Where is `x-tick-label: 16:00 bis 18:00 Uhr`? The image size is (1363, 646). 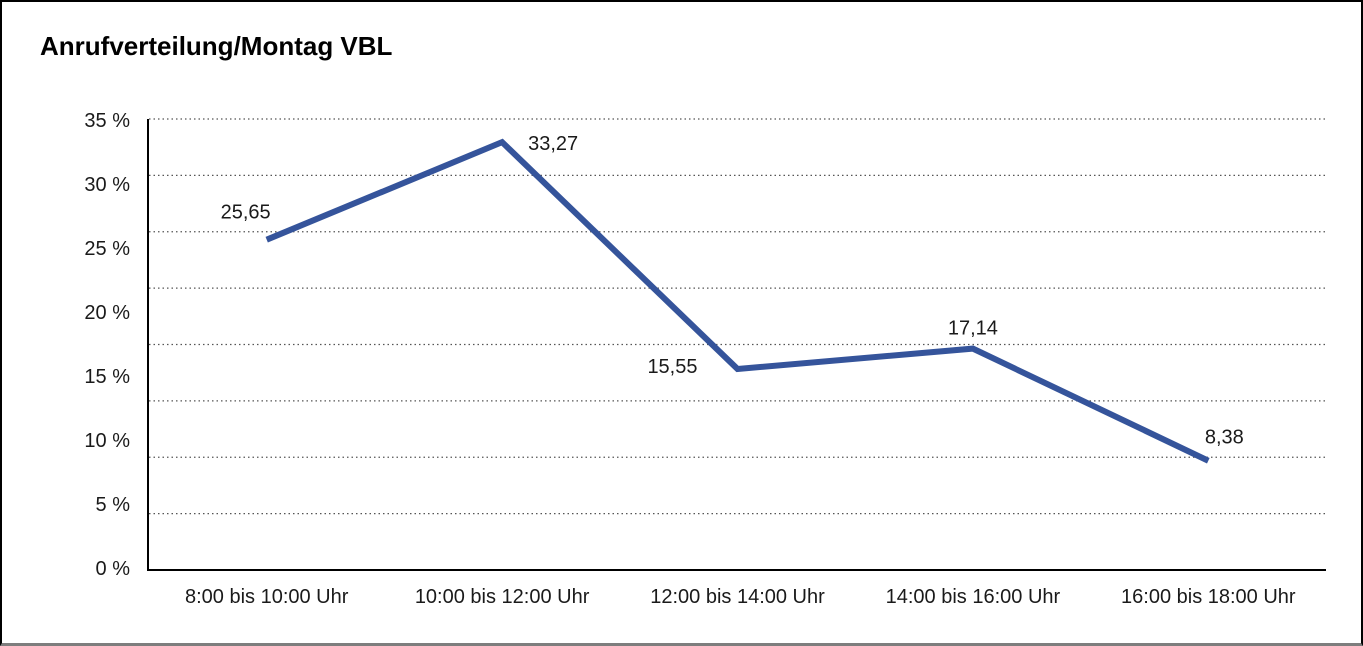
x-tick-label: 16:00 bis 18:00 Uhr is located at coordinates (1208, 597).